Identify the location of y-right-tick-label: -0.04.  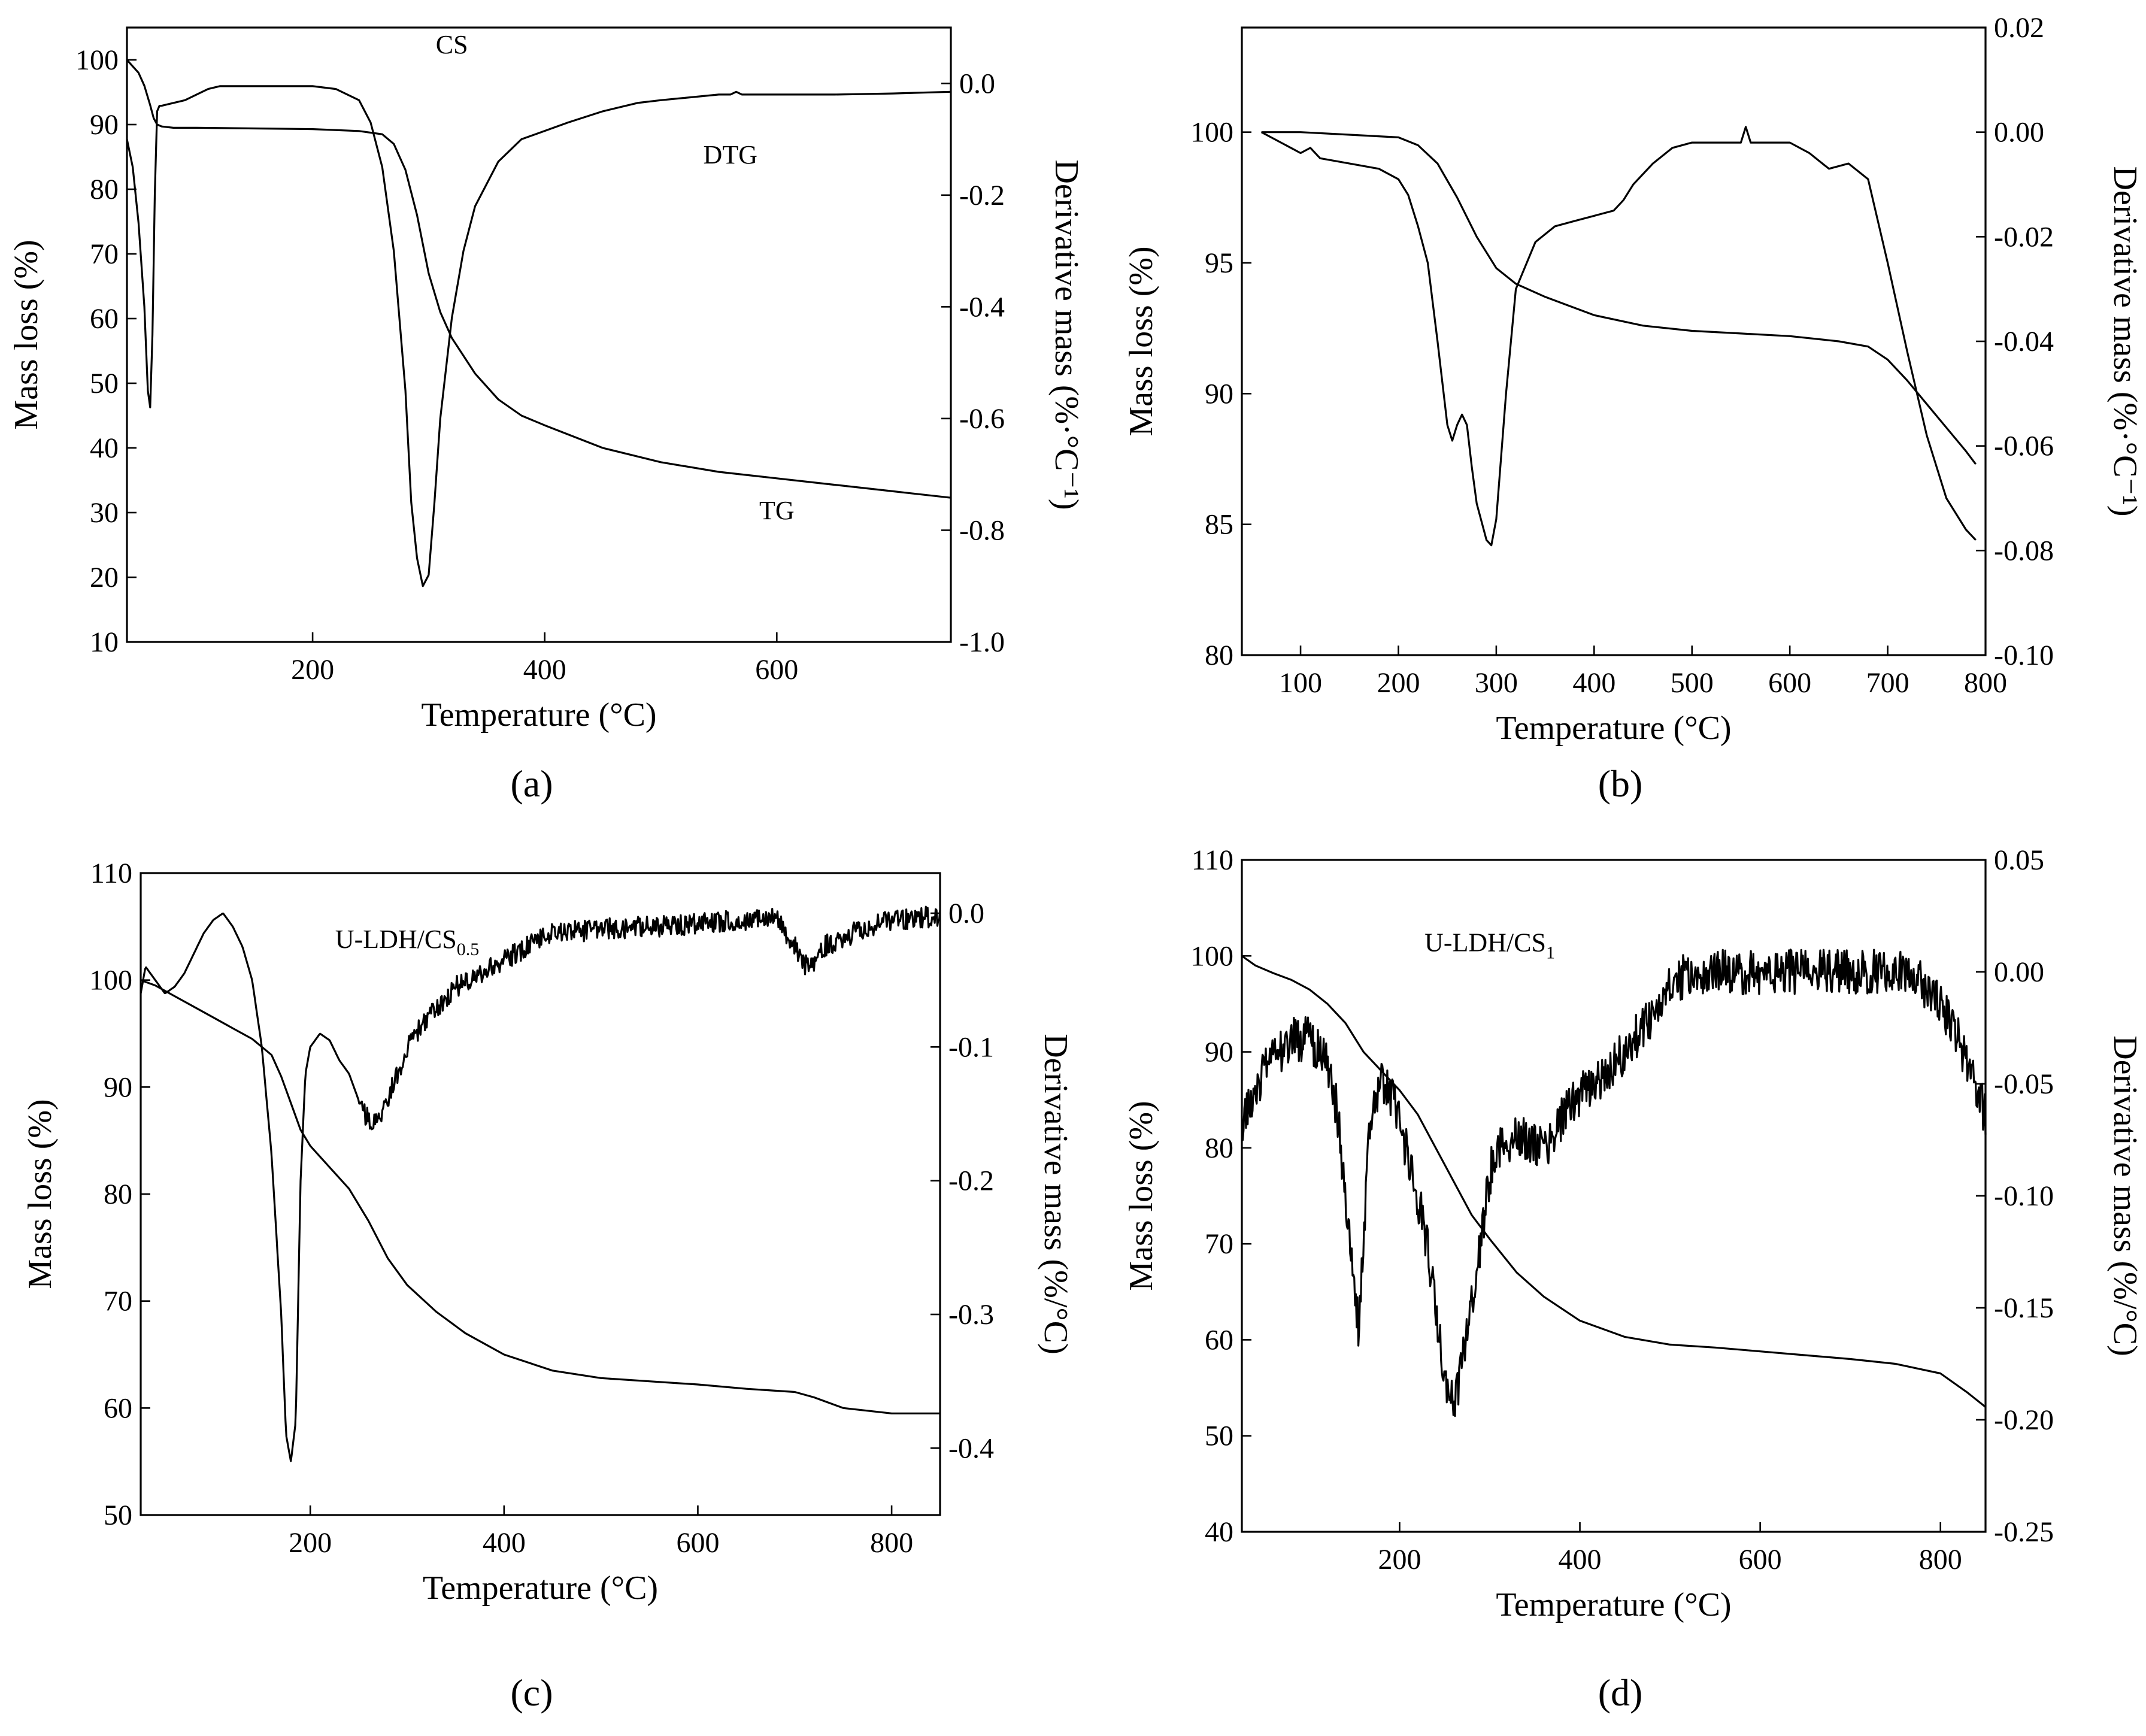
(2024, 341).